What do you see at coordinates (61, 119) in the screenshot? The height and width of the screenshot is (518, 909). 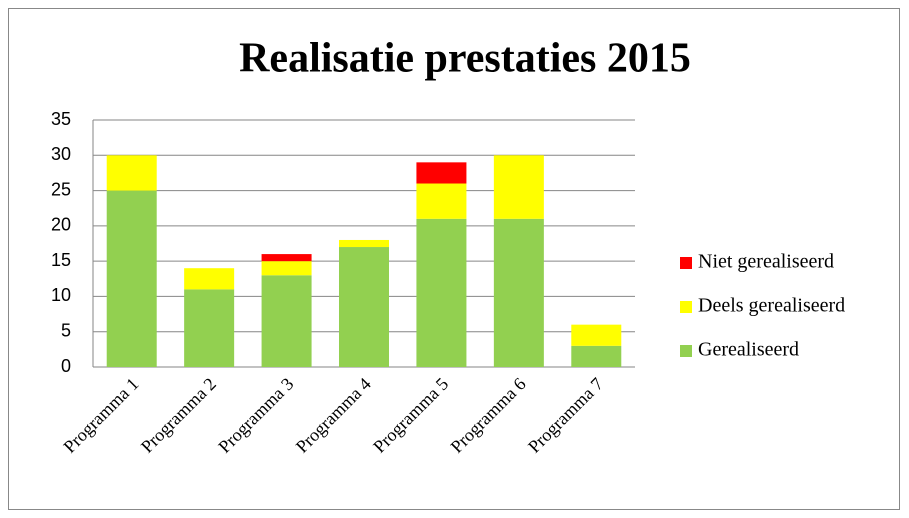 I see `y-tick-label: 35` at bounding box center [61, 119].